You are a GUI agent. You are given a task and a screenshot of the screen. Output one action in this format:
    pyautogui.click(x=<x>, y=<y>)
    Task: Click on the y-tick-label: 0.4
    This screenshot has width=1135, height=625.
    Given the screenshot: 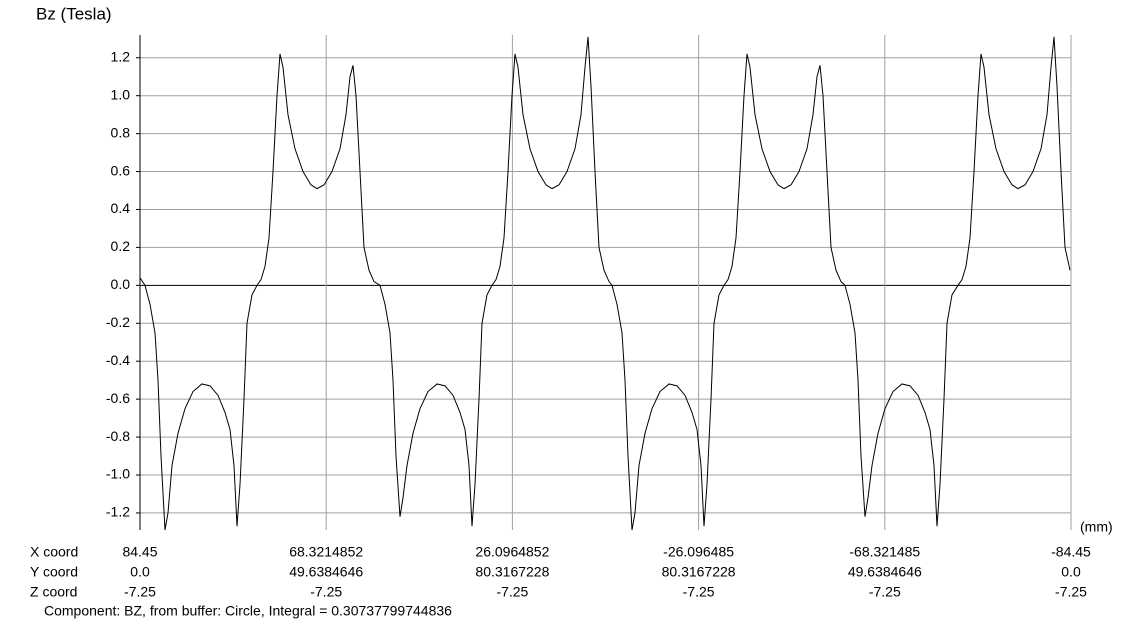 What is the action you would take?
    pyautogui.click(x=121, y=208)
    